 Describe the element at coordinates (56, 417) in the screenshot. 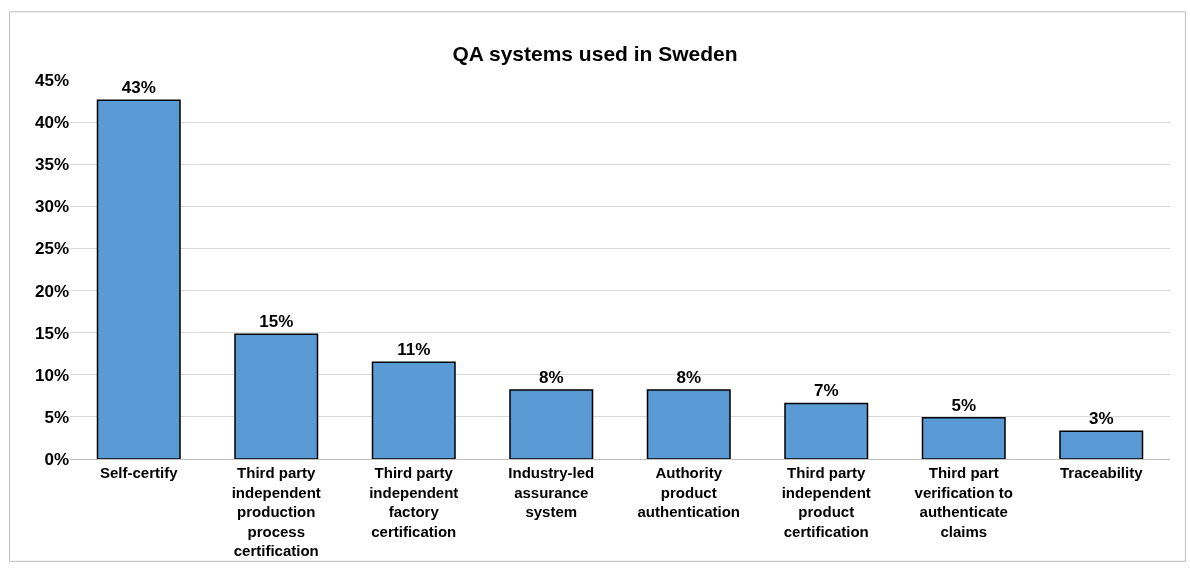

I see `y-tick-label: 5%` at that location.